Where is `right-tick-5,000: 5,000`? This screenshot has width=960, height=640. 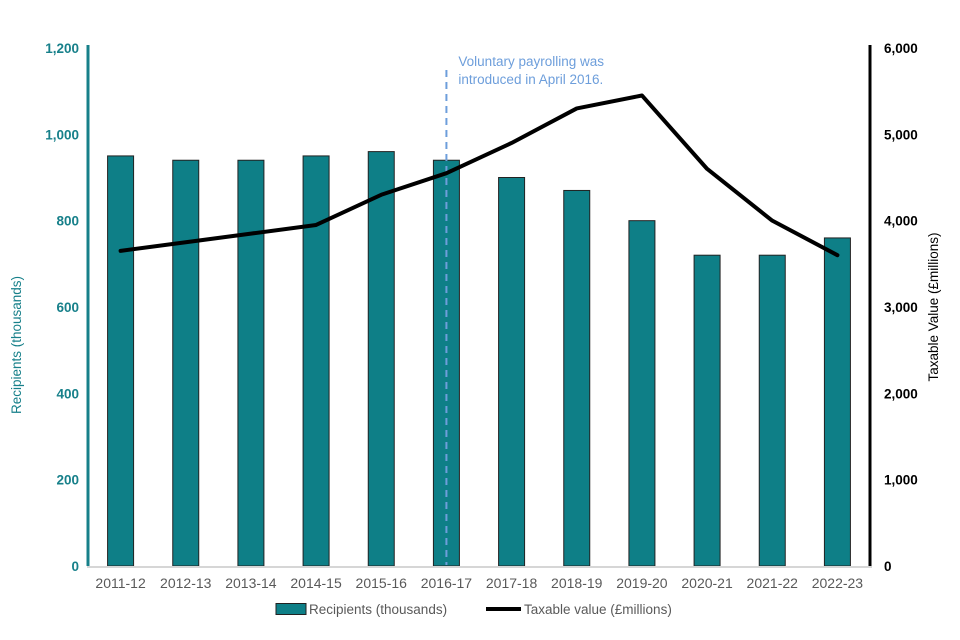 right-tick-5,000: 5,000 is located at coordinates (901, 134).